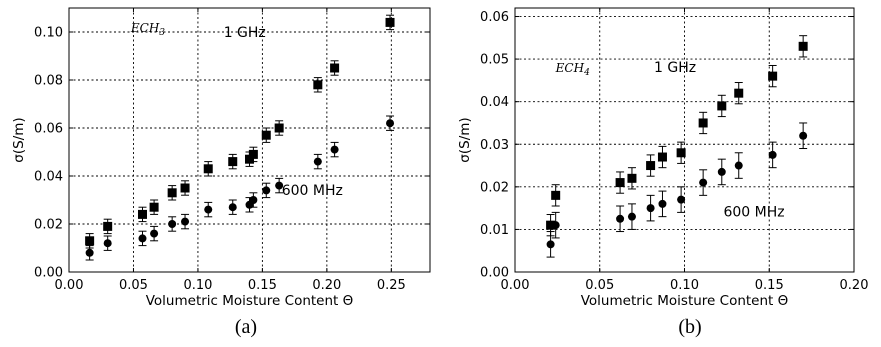 This screenshot has height=347, width=881. What do you see at coordinates (48, 33) in the screenshot?
I see `y-tick-label: 0.10` at bounding box center [48, 33].